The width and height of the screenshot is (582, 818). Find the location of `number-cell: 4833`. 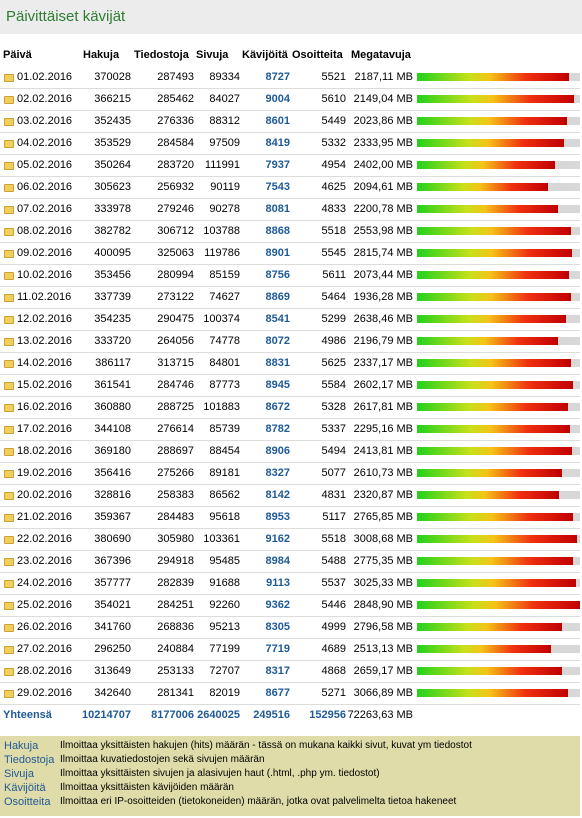

number-cell: 4833 is located at coordinates (333, 209).